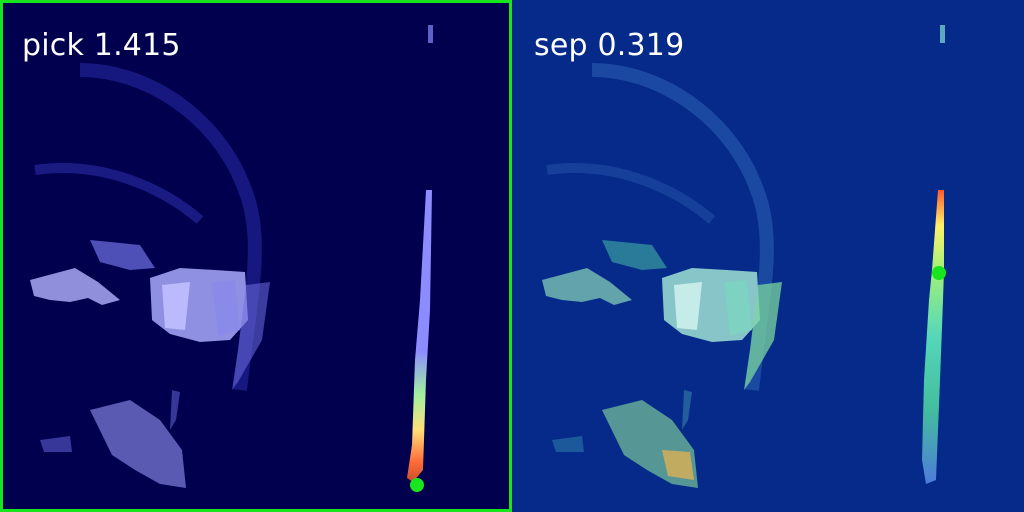 The height and width of the screenshot is (512, 1024). Describe the element at coordinates (101, 45) in the screenshot. I see `pick-score-label: pick 1.415` at that location.